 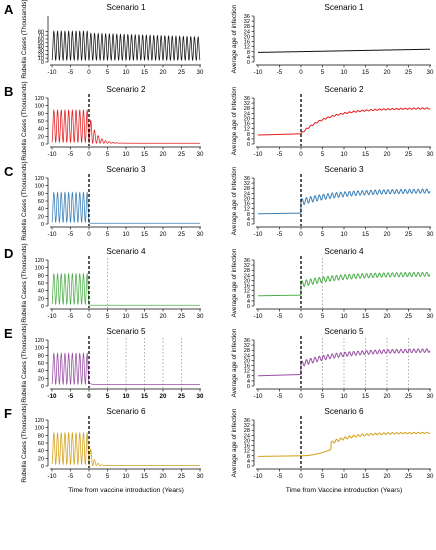 I want to click on panel-d-age-ytick-label: 8, so click(x=248, y=297).